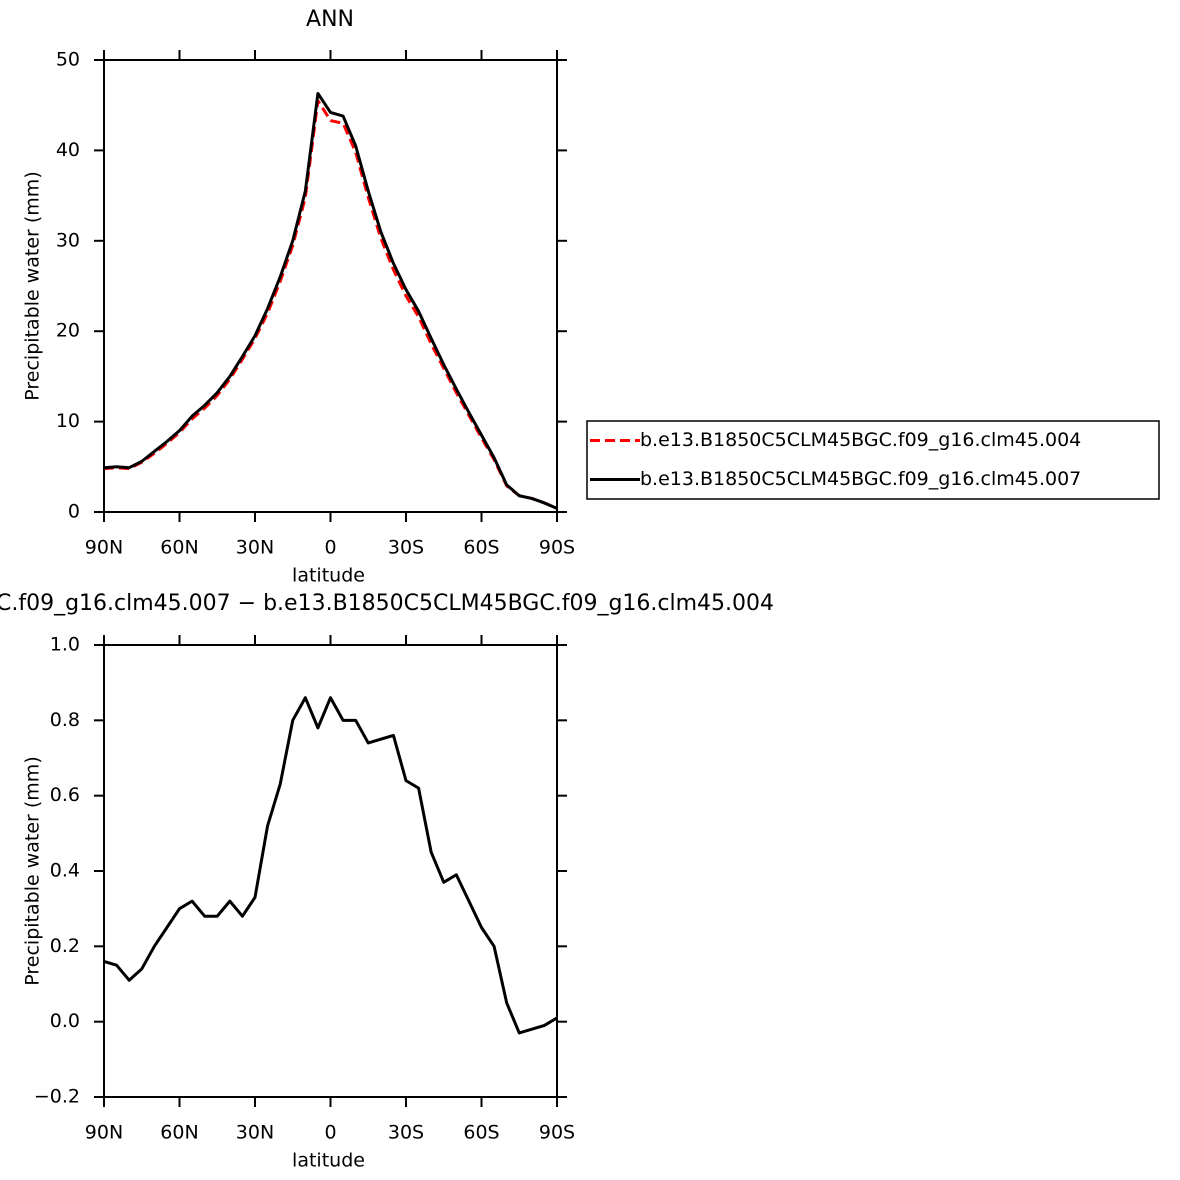 The image size is (1180, 1180). Describe the element at coordinates (68, 421) in the screenshot. I see `y-tick-label: 10` at that location.